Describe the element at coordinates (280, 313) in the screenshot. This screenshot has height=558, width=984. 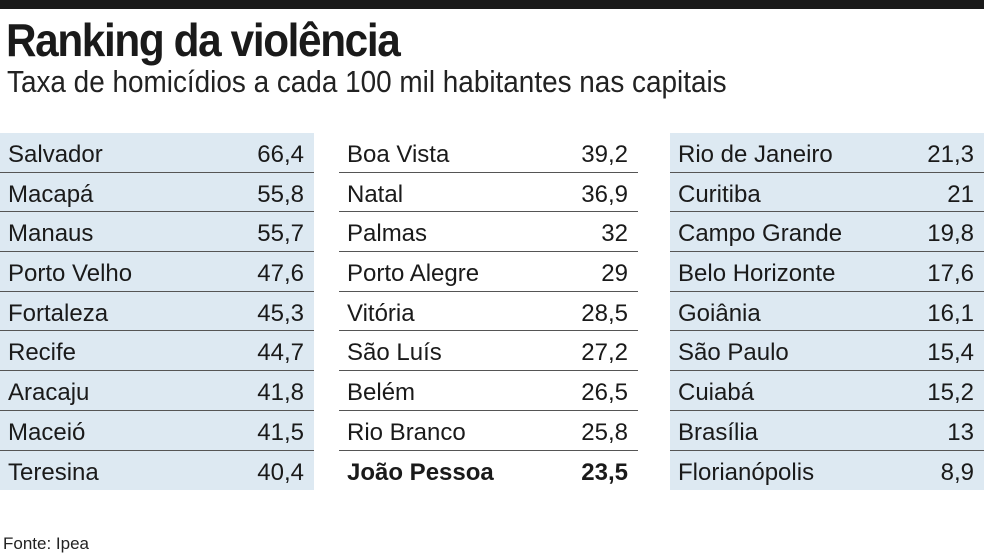
I see `homicide-rate-value: 45,3` at that location.